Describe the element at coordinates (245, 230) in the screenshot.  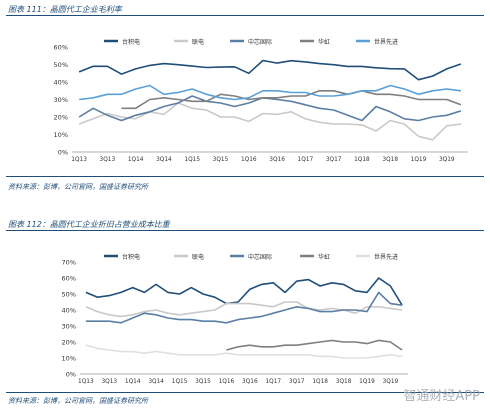
I see `figure-2-top-rule` at that location.